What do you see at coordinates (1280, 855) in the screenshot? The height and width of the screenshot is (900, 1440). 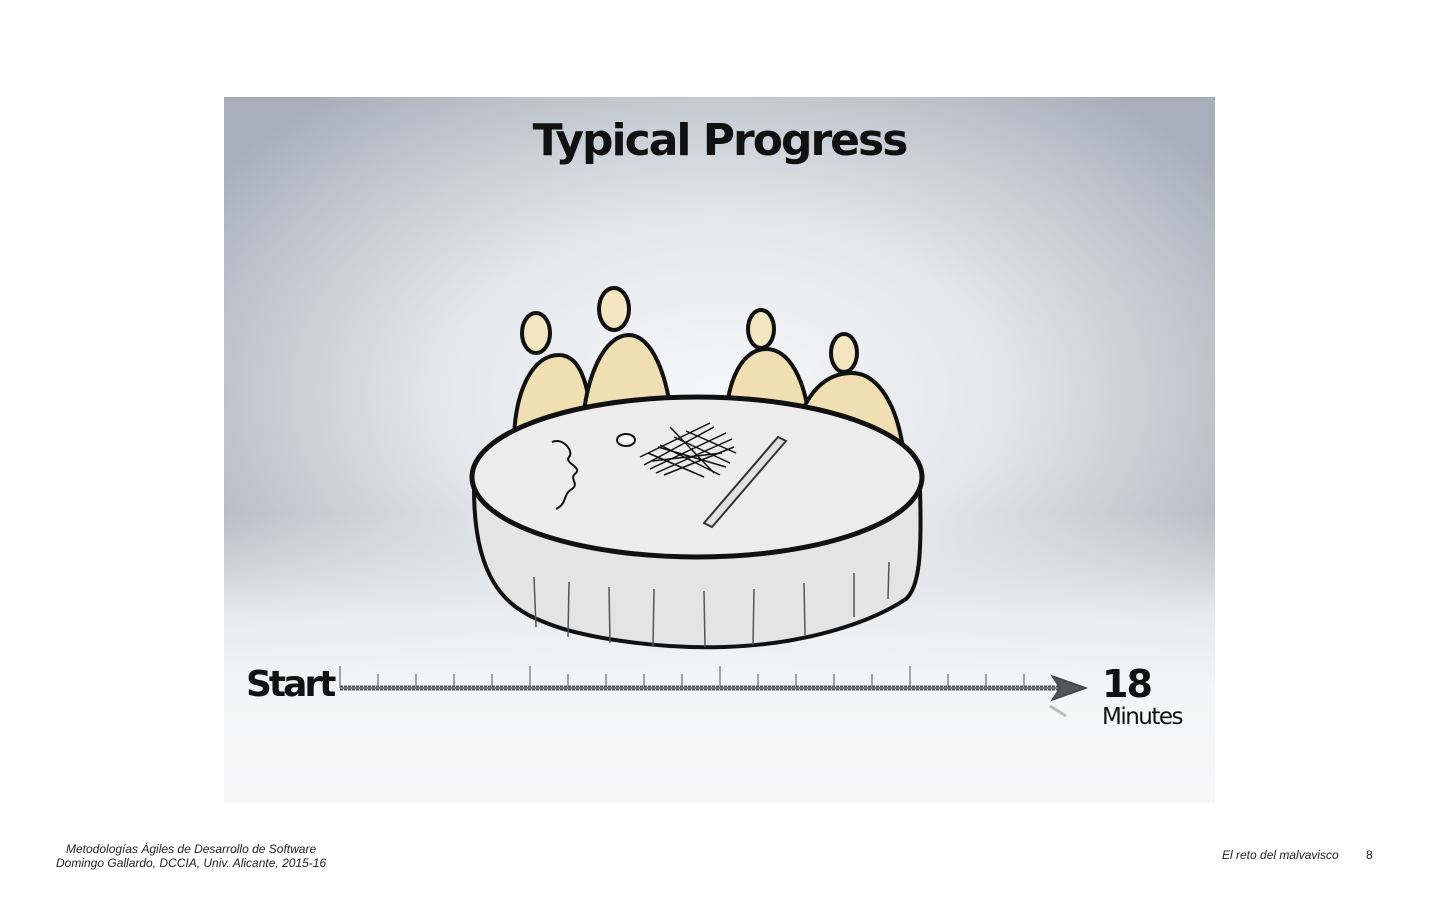 I see `footer-section-title: El reto del malvavisco` at bounding box center [1280, 855].